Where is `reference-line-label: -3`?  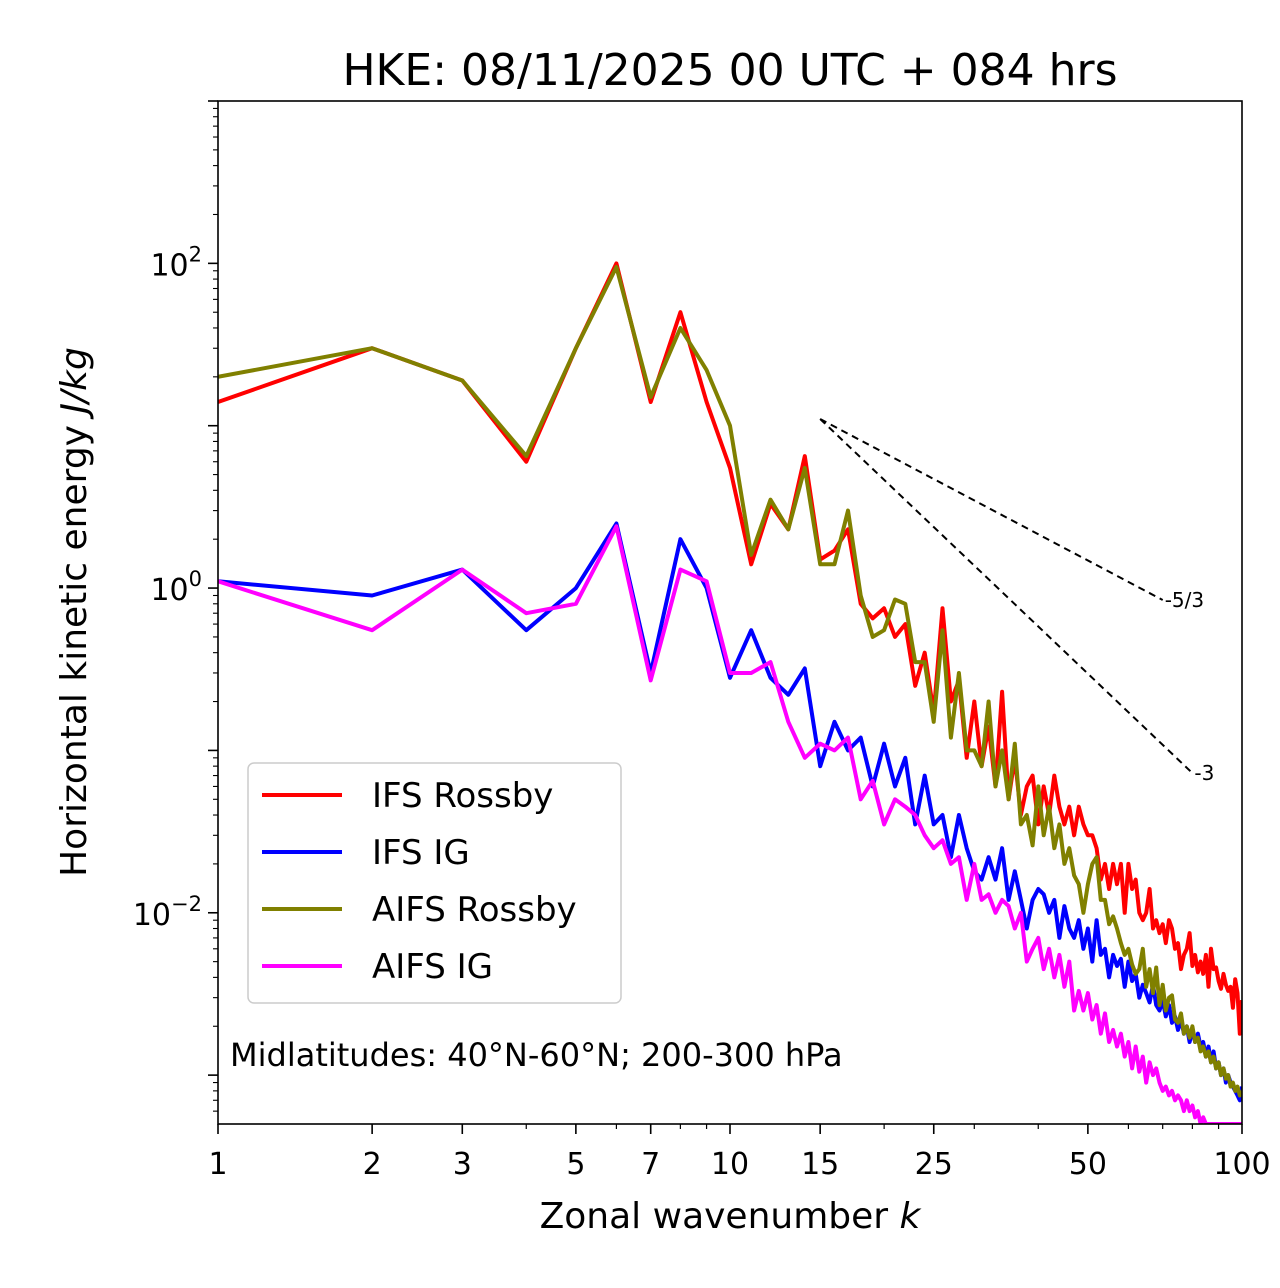
reference-line-label: -3 is located at coordinates (1204, 773).